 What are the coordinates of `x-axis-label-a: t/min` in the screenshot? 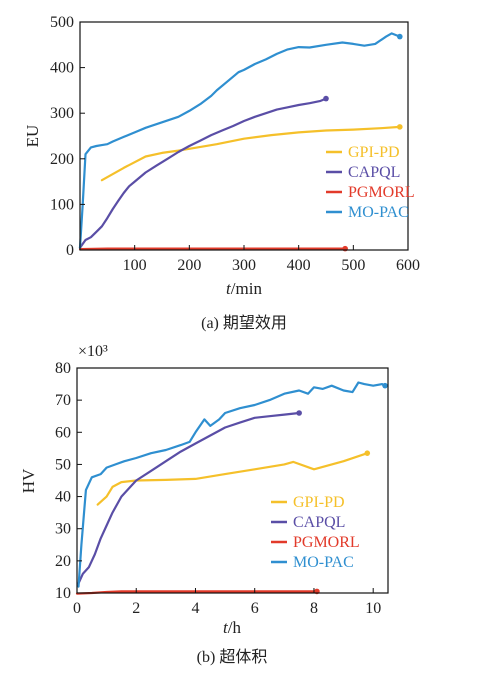 It's located at (244, 288).